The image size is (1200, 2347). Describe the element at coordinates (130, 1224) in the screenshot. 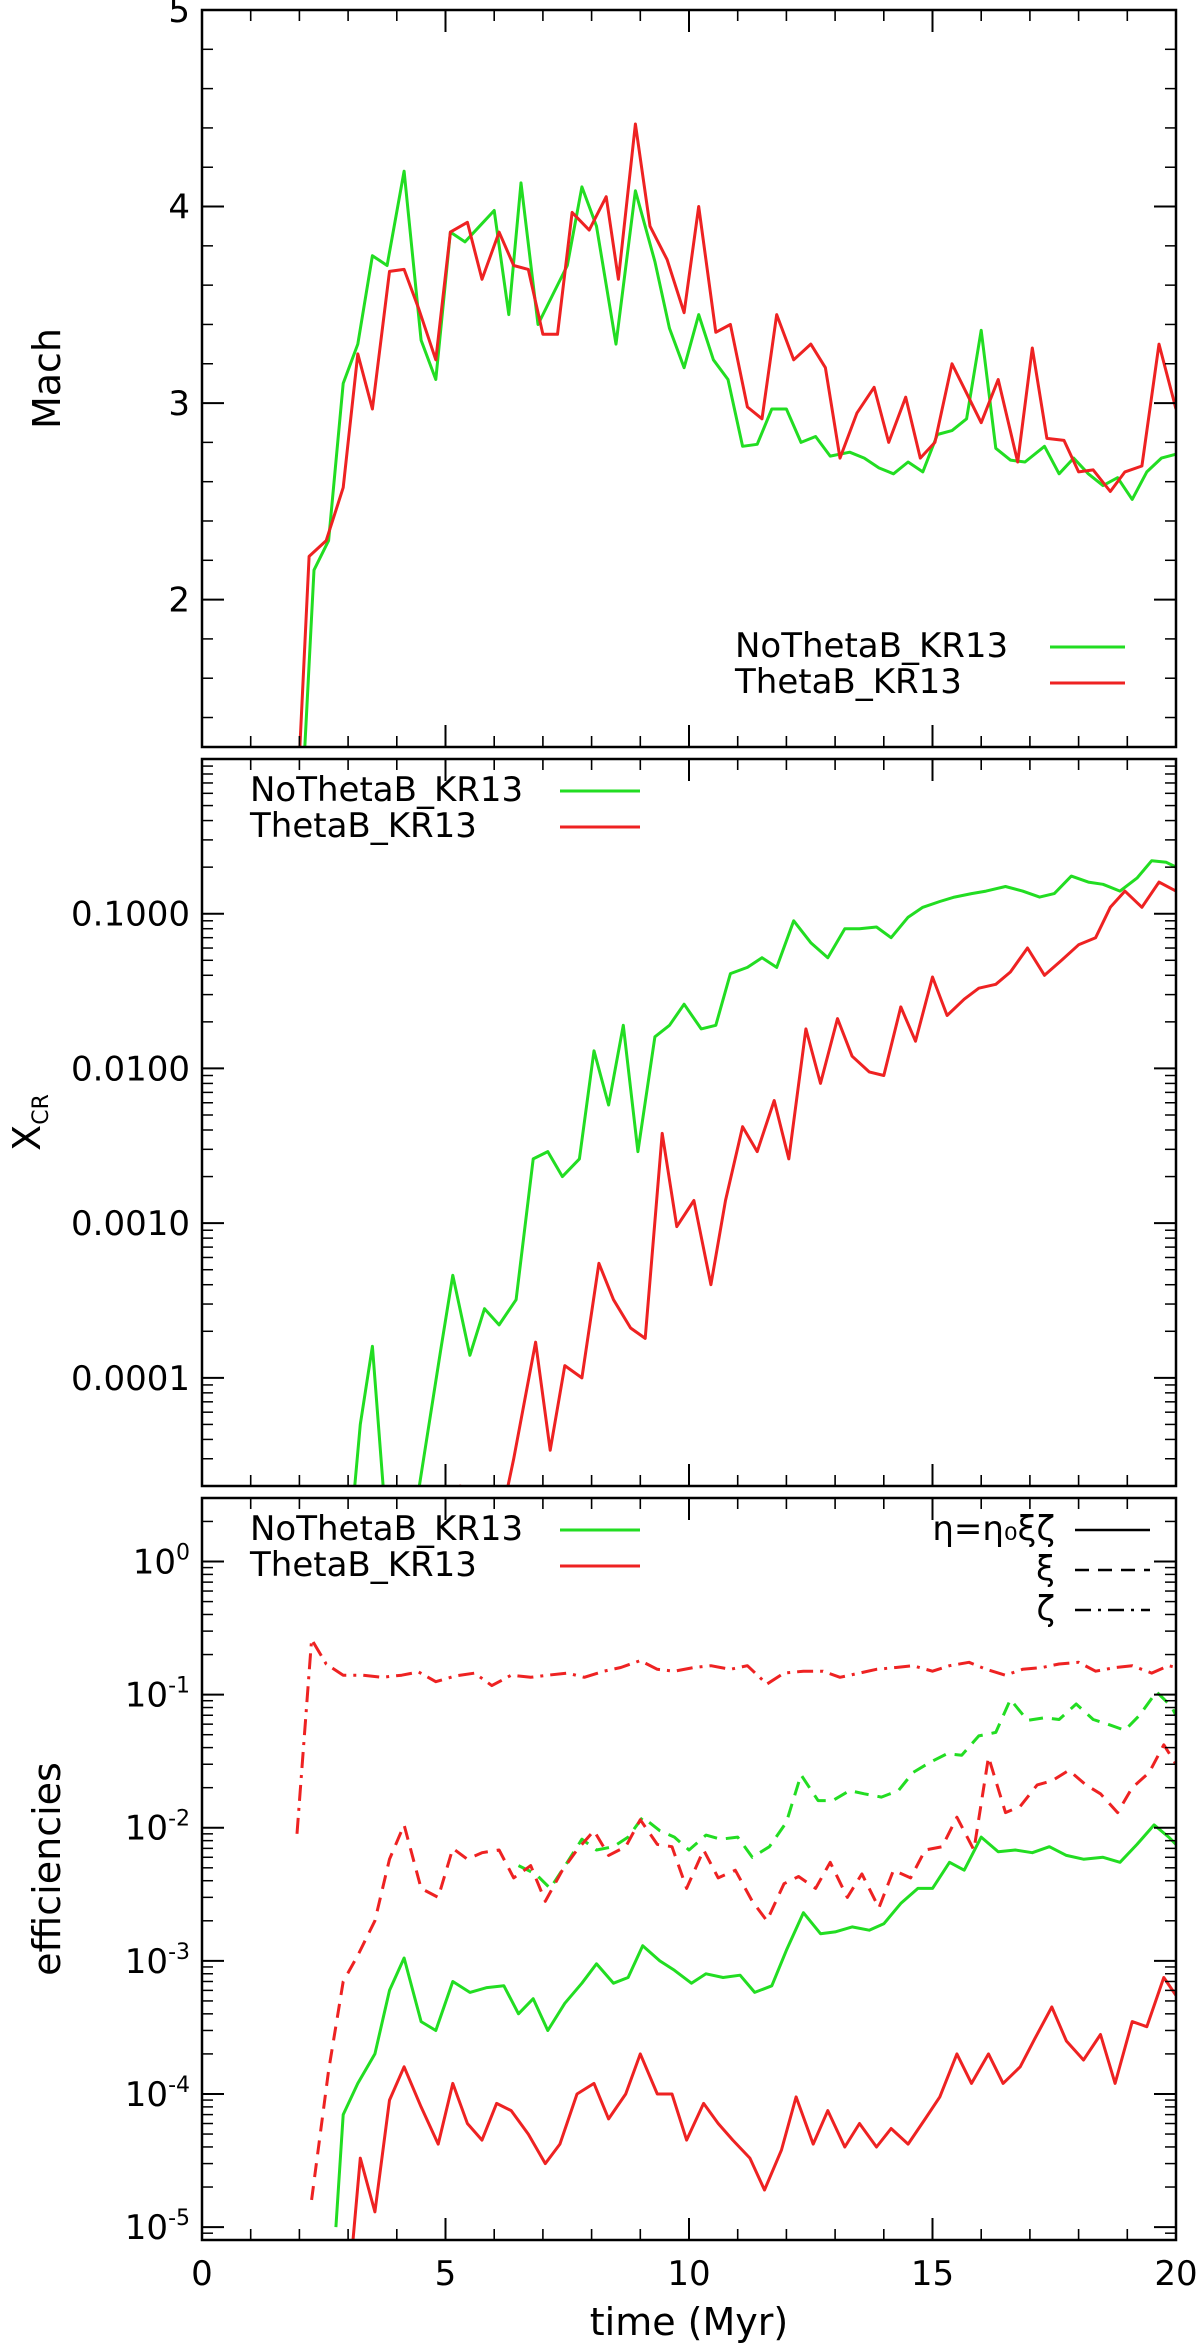

I see `y-tick-label: 0.0010` at that location.